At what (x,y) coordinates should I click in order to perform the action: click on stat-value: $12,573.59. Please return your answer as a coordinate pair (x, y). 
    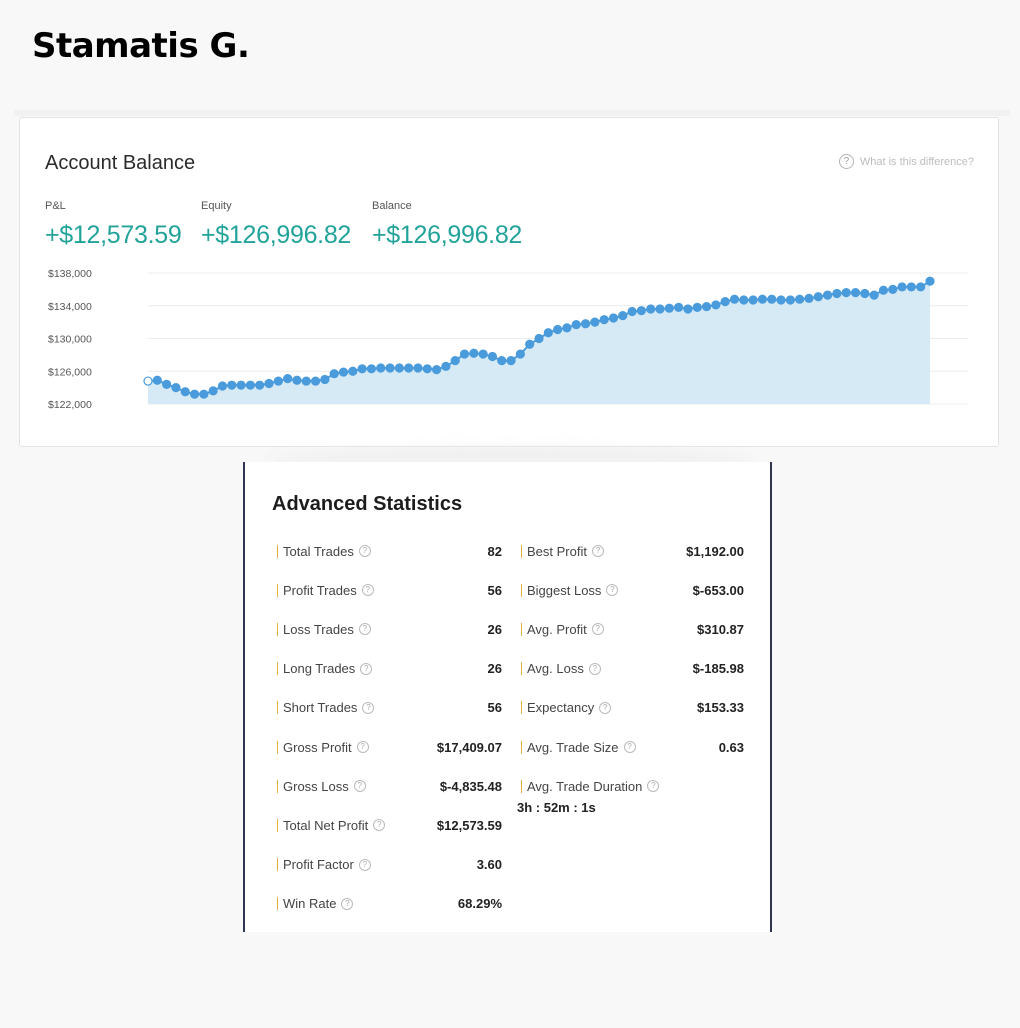
    Looking at the image, I should click on (469, 825).